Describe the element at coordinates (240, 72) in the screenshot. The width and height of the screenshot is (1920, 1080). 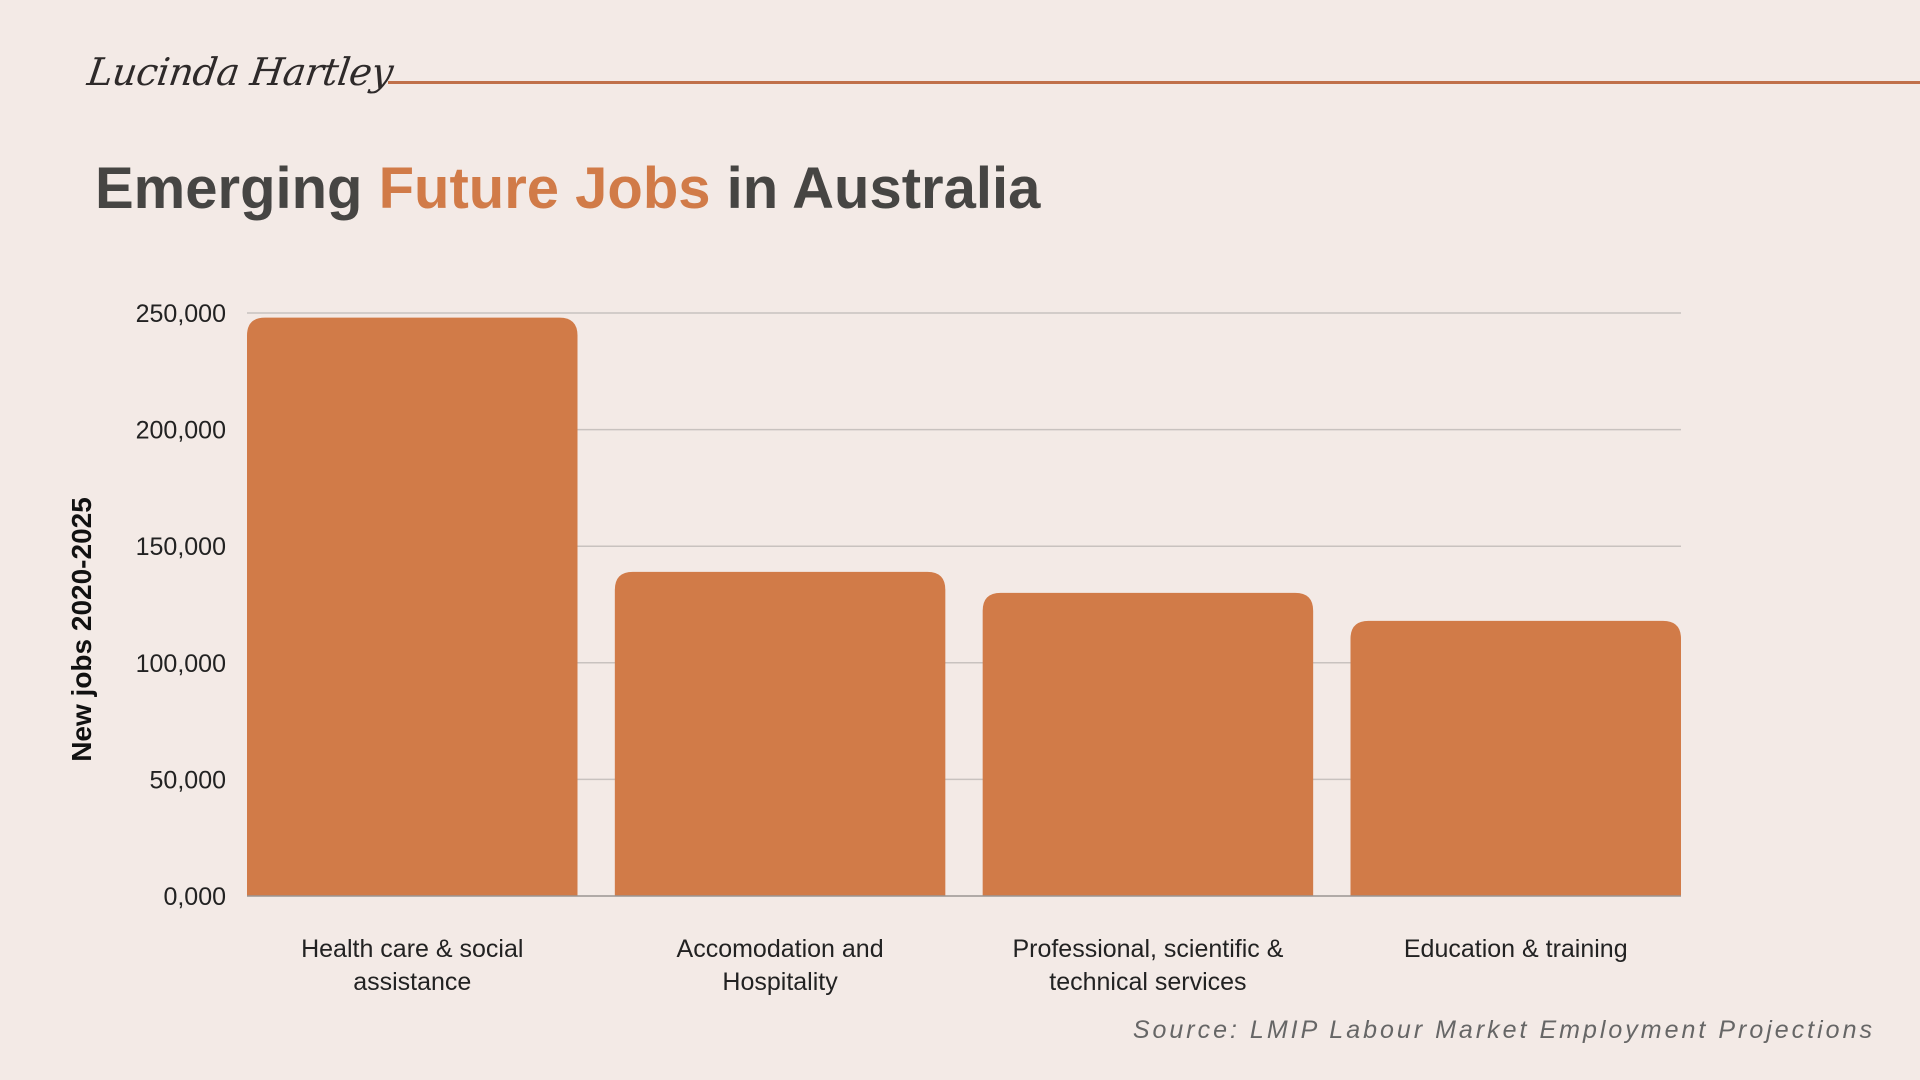
I see `author-signature: Lucinda Hartley` at that location.